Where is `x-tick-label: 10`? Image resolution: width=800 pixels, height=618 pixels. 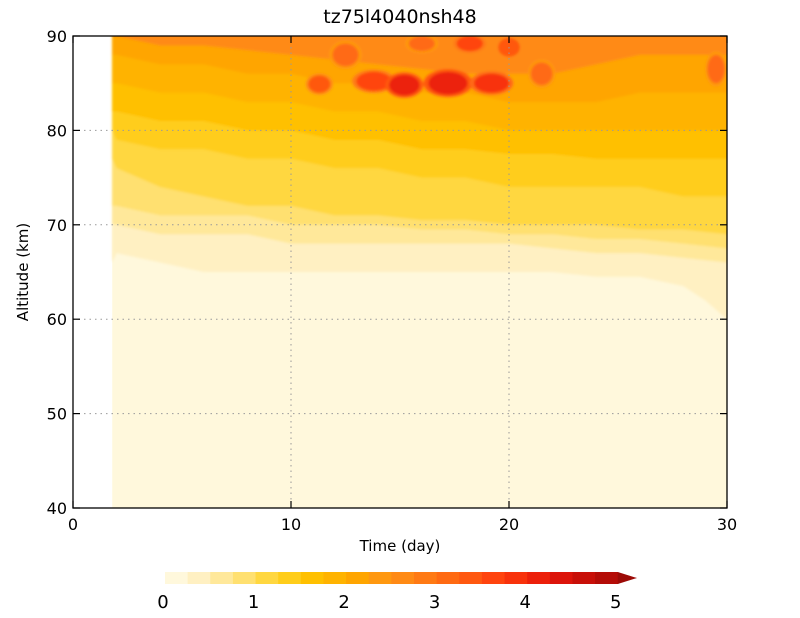 x-tick-label: 10 is located at coordinates (291, 524).